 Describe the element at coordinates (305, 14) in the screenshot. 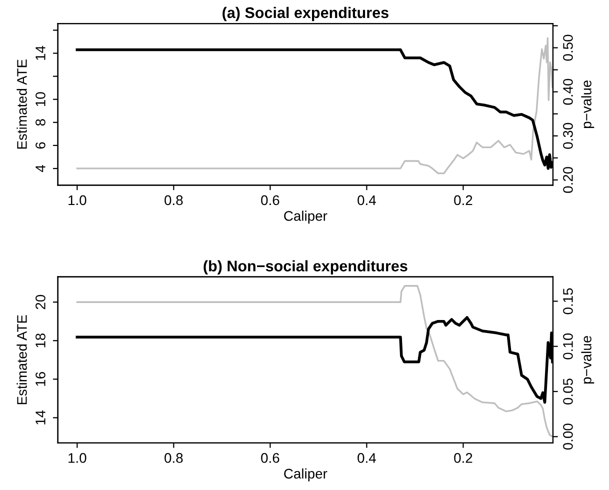

I see `chart-title: (a) Social expenditures` at that location.